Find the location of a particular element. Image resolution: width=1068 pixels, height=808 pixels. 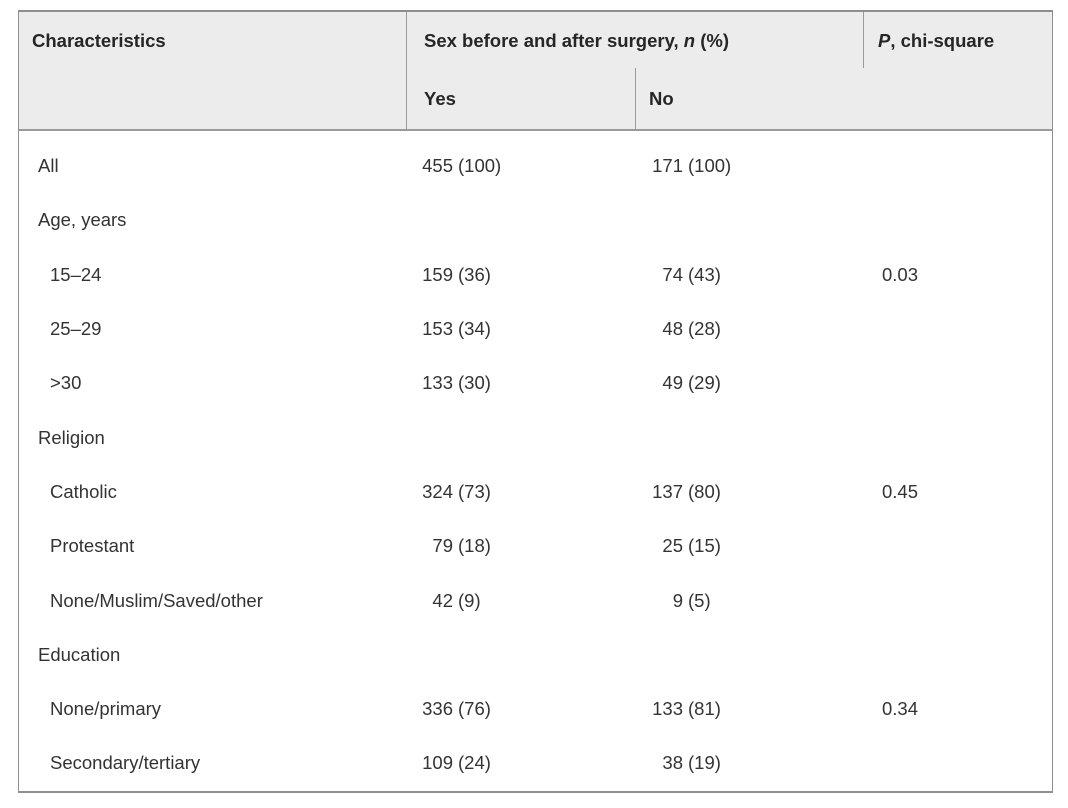

no-percent: (81) is located at coordinates (704, 709).